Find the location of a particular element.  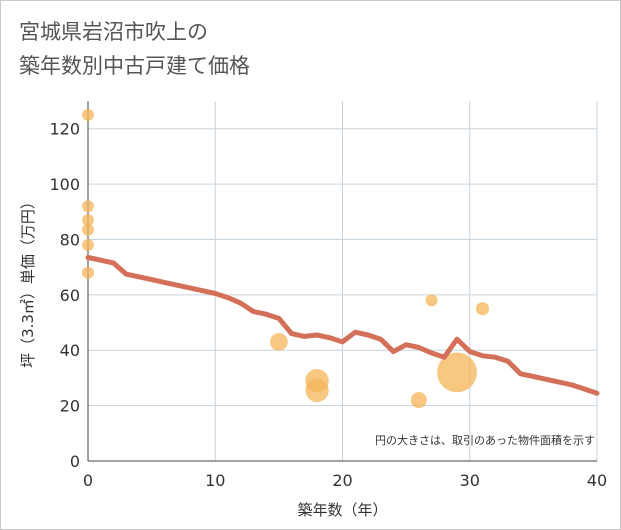

x-tick-label-0: 0 is located at coordinates (88, 480).